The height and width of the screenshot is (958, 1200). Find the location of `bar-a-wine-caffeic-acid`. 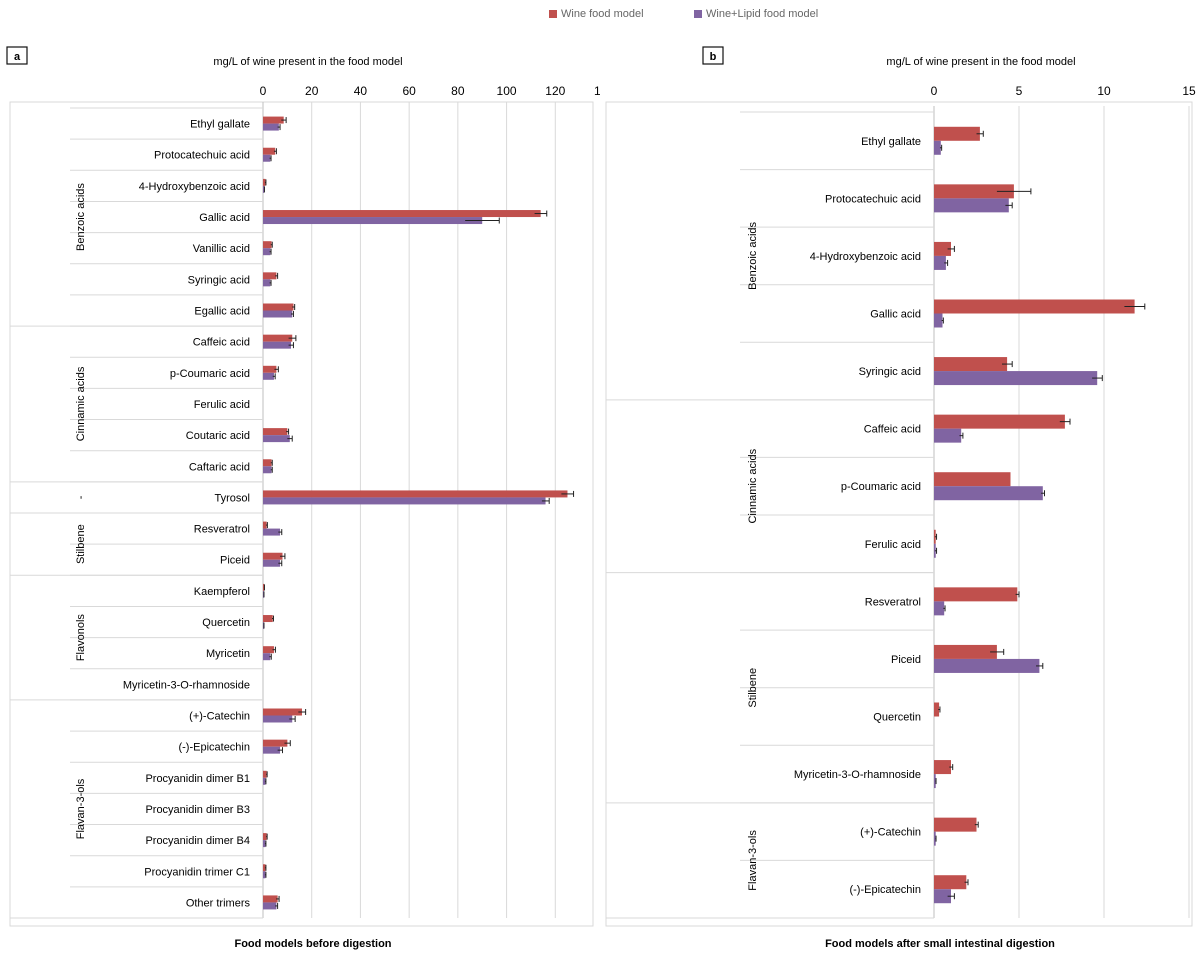

bar-a-wine-caffeic-acid is located at coordinates (278, 338).